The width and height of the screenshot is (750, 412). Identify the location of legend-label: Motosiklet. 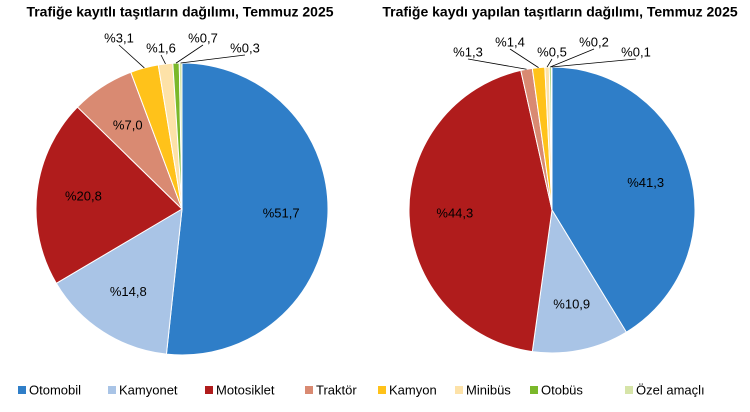
(245, 389).